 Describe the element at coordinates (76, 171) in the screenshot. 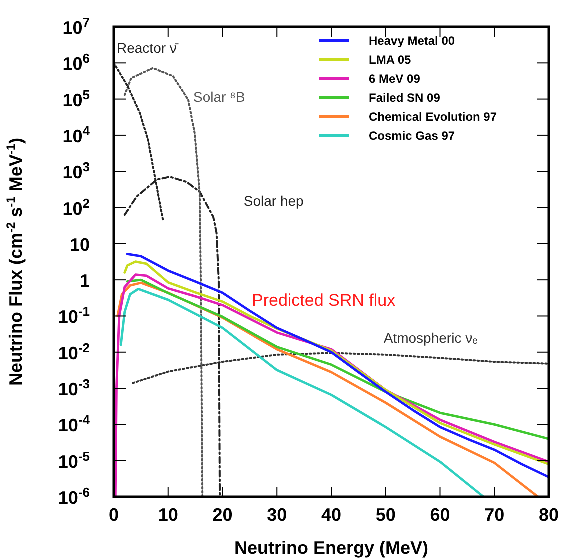

I see `y-tick-label: 10$^{3}$` at that location.